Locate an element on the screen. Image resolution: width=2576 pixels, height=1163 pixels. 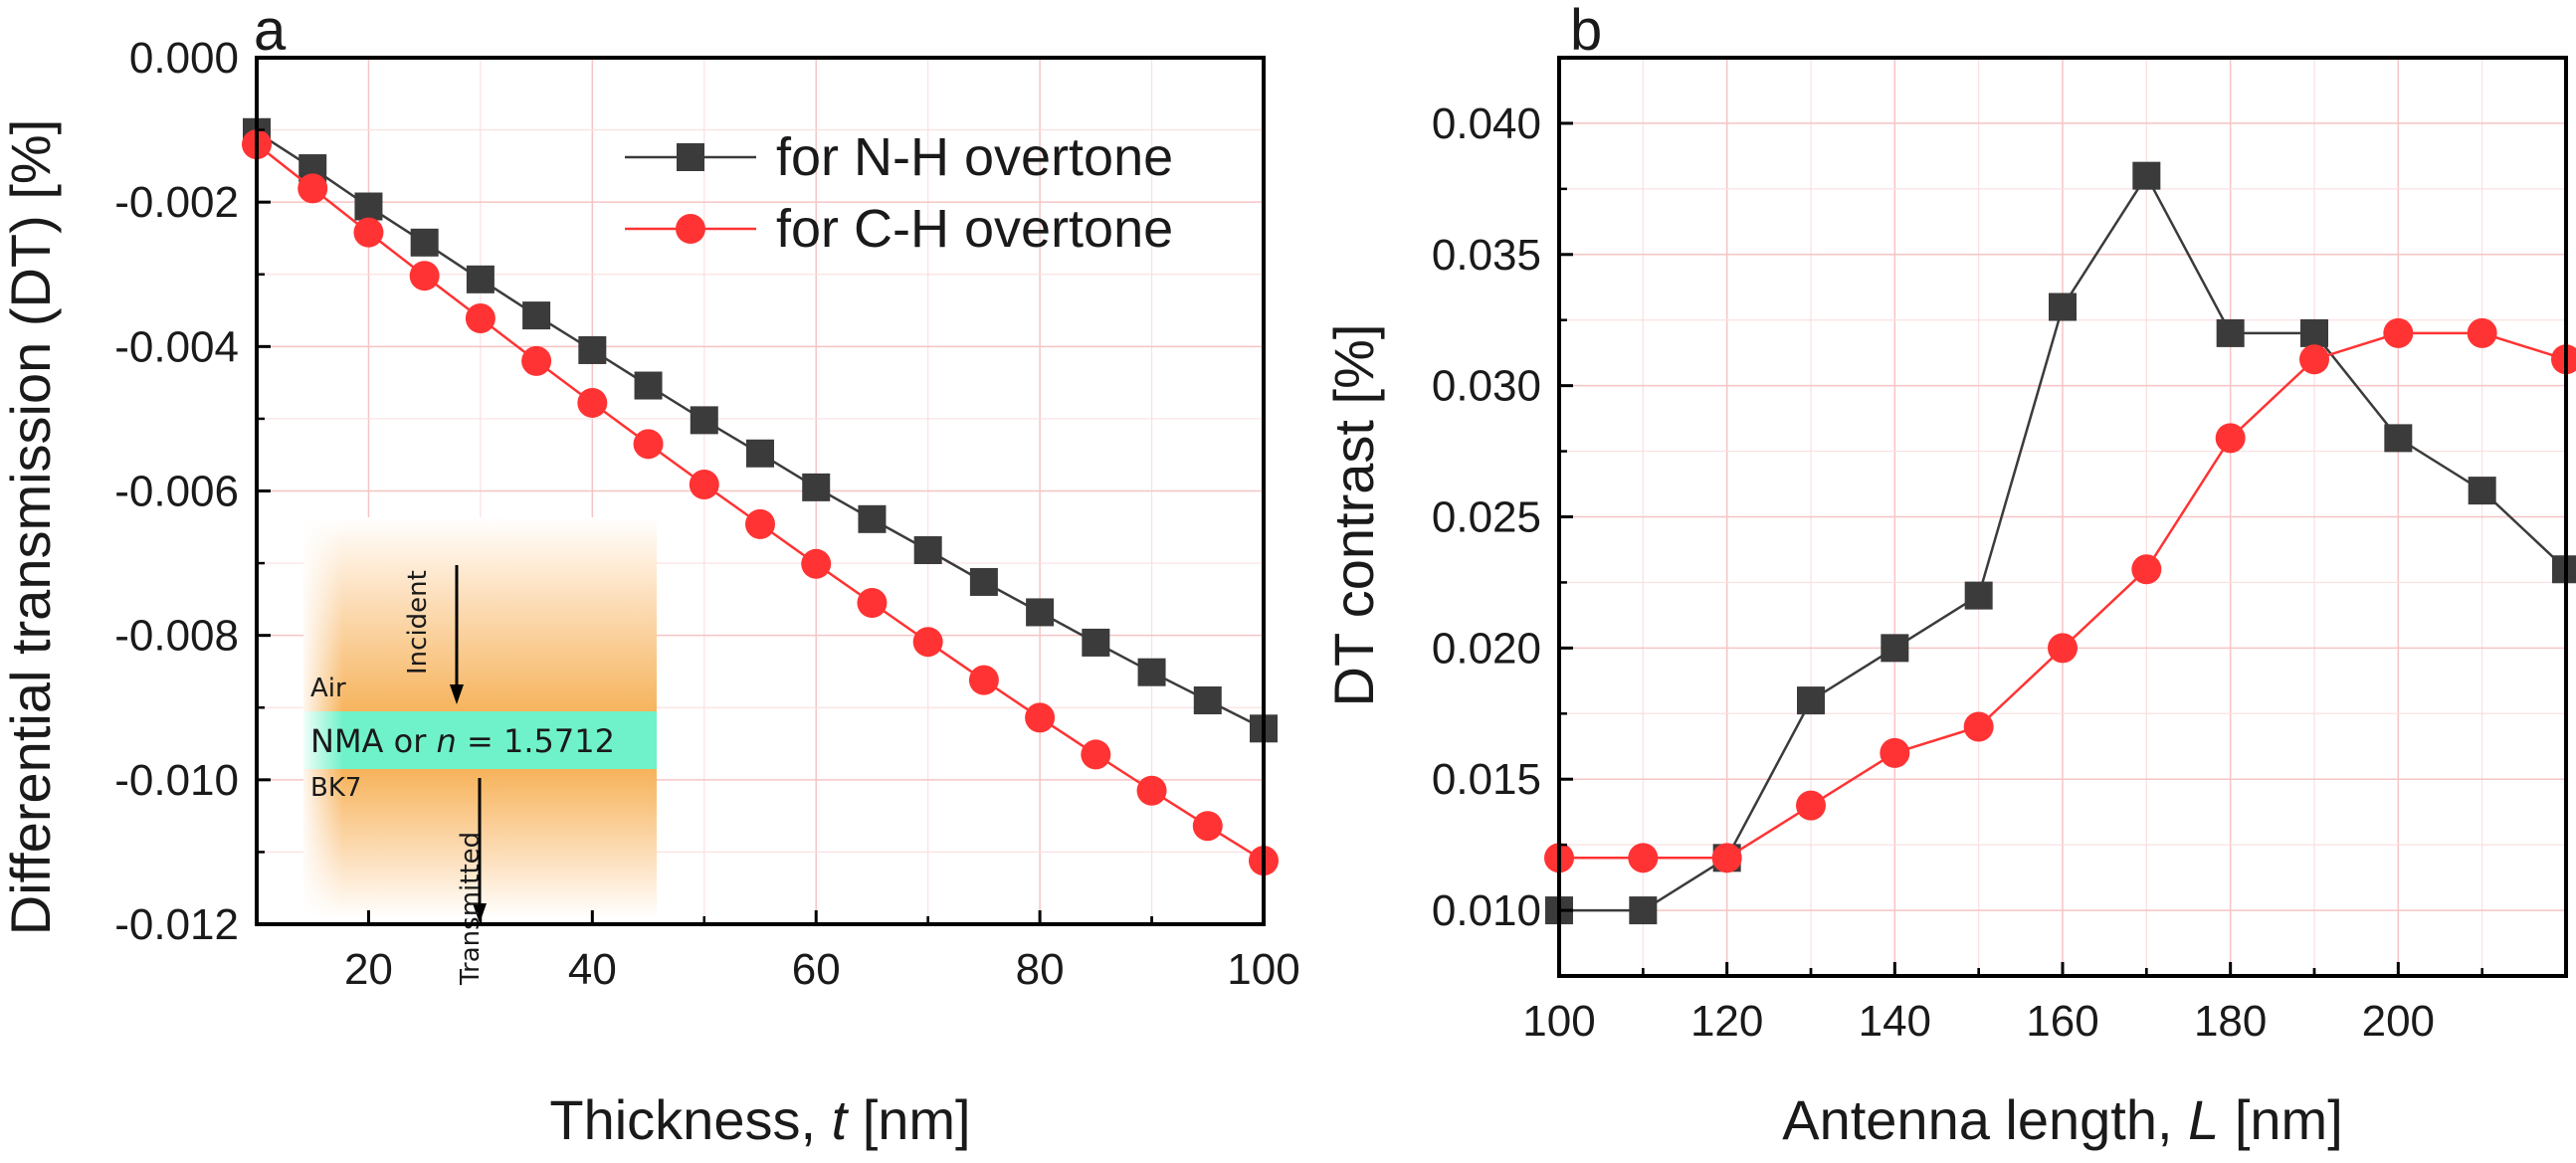
legend-label-ch: for C-H overtone is located at coordinates (974, 229).